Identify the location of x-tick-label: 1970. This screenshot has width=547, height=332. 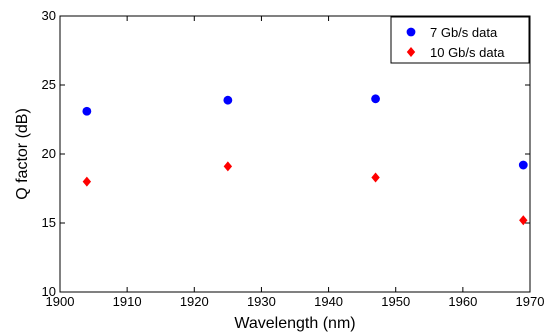
(530, 301).